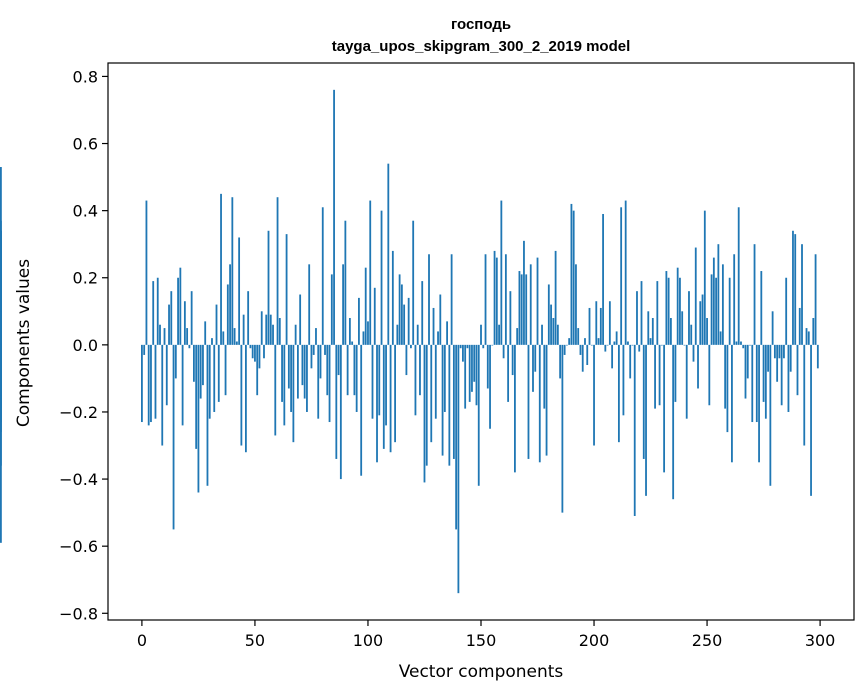  What do you see at coordinates (83, 345) in the screenshot?
I see `y-axis-ticks: −0.8 −0.6 −0.4 −0.2 0.0 0.2 0.4 0.6 0.8` at bounding box center [83, 345].